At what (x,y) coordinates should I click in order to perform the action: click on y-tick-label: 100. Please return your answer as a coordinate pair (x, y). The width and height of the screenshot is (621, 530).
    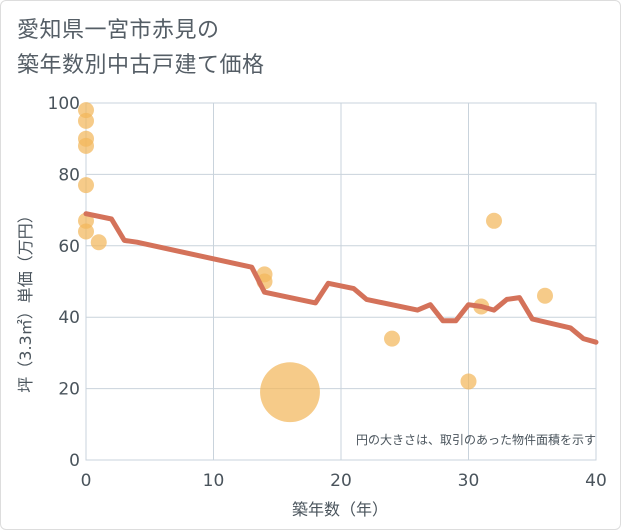
    Looking at the image, I should click on (64, 104).